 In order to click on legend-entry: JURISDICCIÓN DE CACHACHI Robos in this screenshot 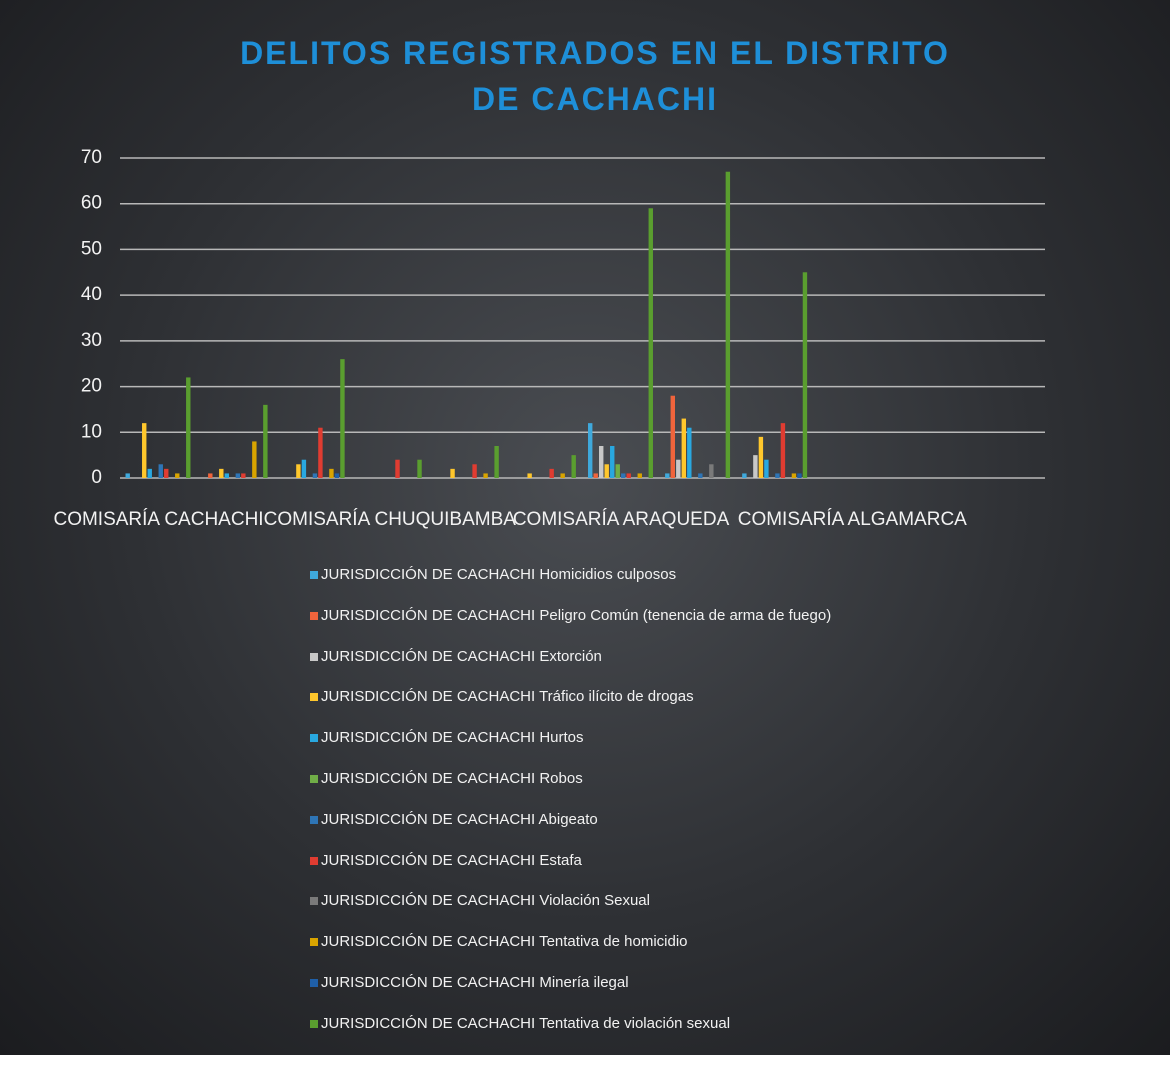, I will do `click(446, 778)`.